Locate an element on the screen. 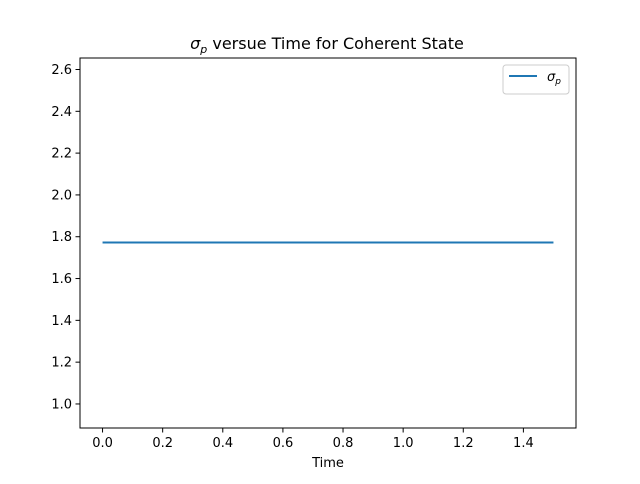 This screenshot has height=484, width=640. y-axis-ticks: 1.0 1.2 1.4 1.6 1.8 2.0 2.2 2.4 2.6 is located at coordinates (65, 237).